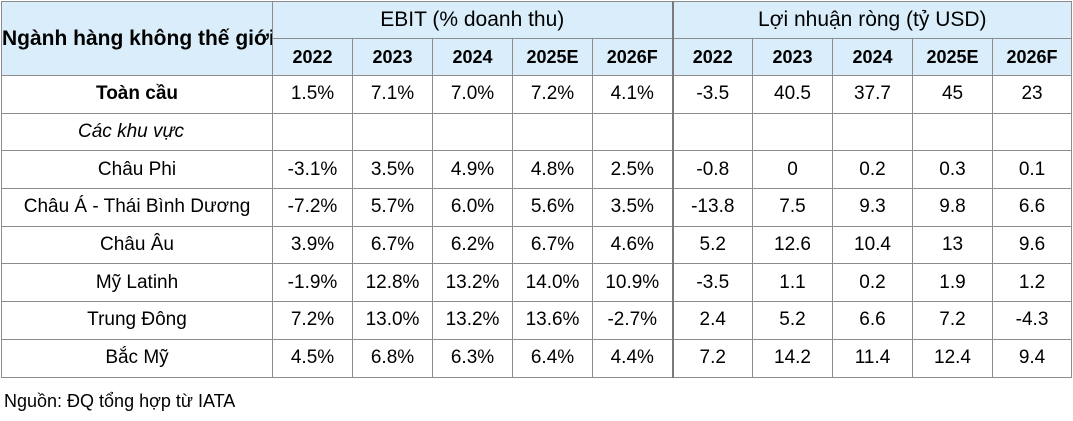 The image size is (1073, 421). I want to click on row-label: Toàn cầu, so click(137, 94).